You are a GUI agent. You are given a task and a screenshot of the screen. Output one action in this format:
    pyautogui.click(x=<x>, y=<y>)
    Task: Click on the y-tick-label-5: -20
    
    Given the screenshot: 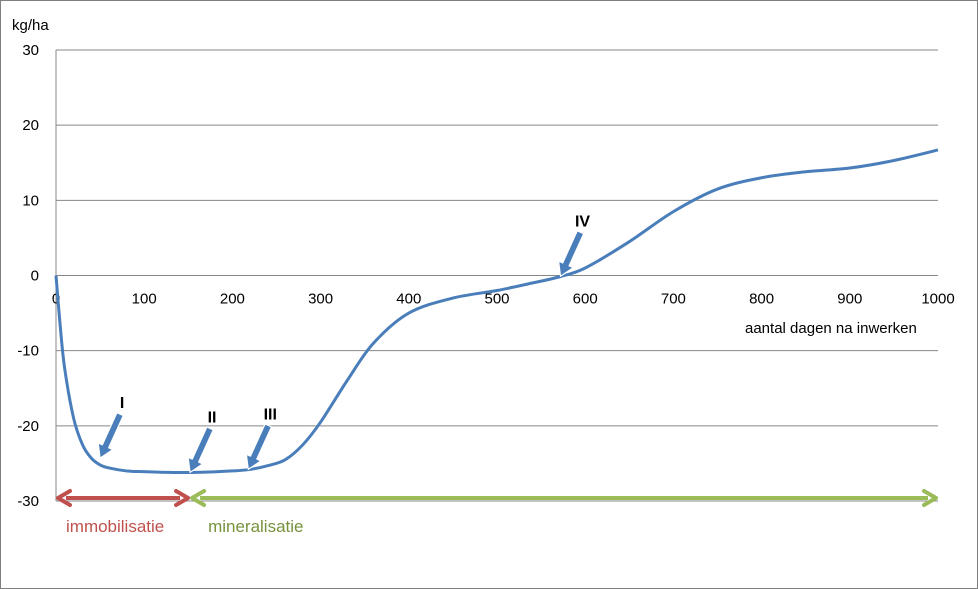 What is the action you would take?
    pyautogui.click(x=28, y=426)
    